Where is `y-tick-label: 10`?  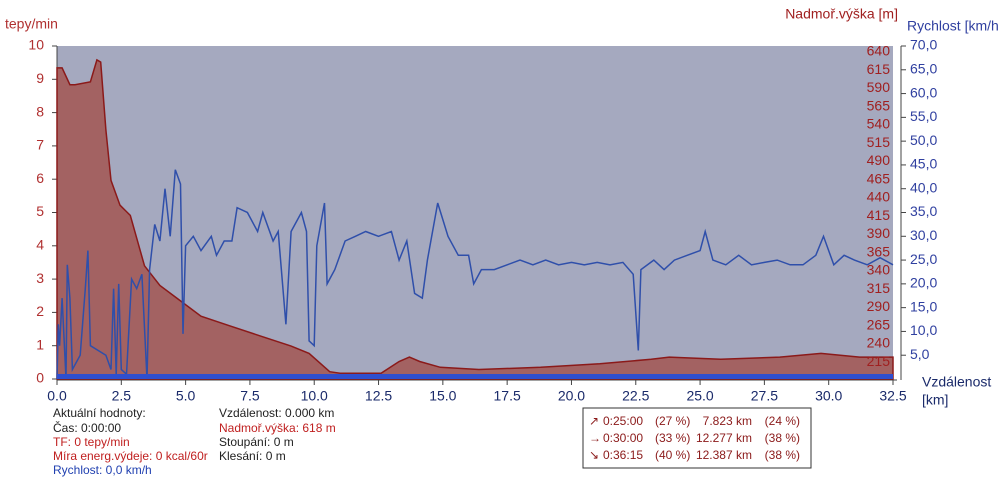
y-tick-label: 10 is located at coordinates (36, 45).